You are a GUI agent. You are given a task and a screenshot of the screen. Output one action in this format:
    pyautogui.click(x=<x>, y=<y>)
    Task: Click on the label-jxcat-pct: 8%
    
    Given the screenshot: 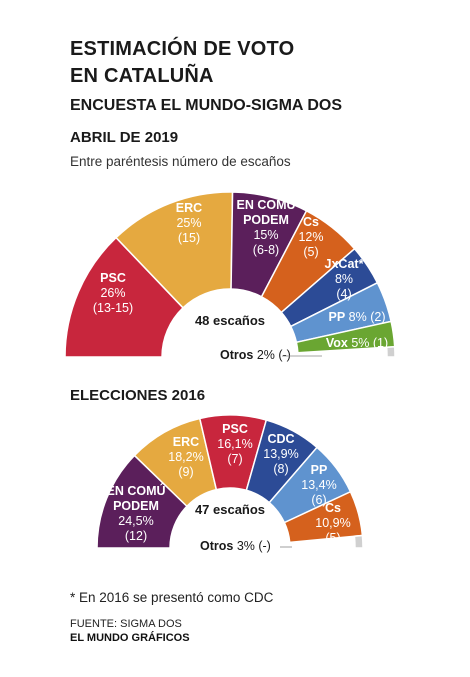 What is the action you would take?
    pyautogui.click(x=344, y=279)
    